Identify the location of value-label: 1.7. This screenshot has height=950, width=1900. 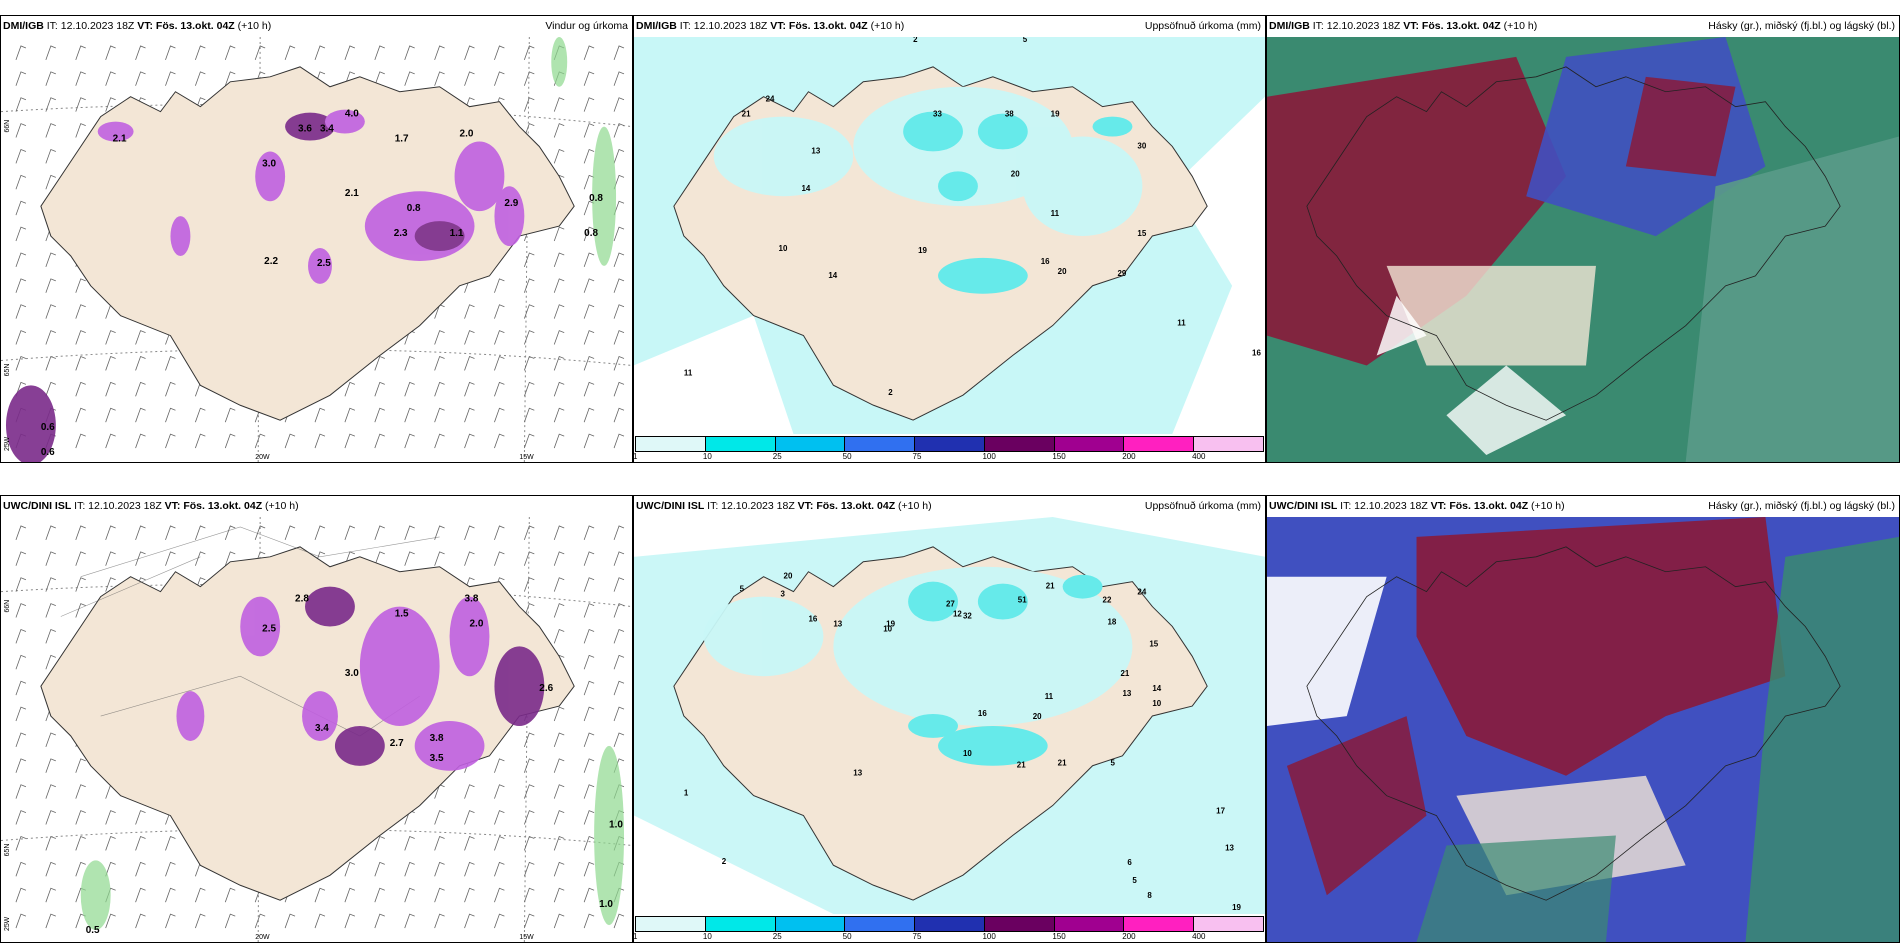
(402, 139).